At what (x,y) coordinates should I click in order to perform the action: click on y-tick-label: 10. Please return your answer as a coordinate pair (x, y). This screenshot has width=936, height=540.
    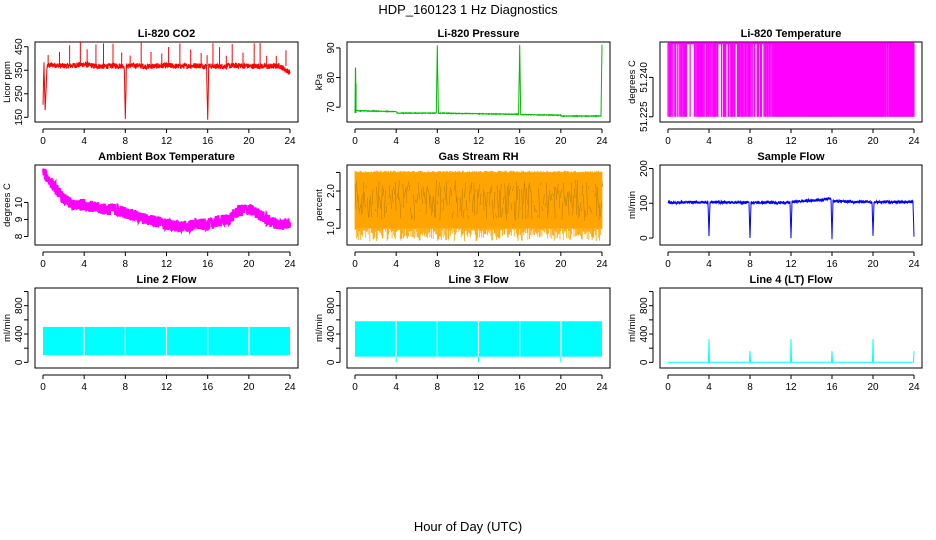
    Looking at the image, I should click on (19, 202).